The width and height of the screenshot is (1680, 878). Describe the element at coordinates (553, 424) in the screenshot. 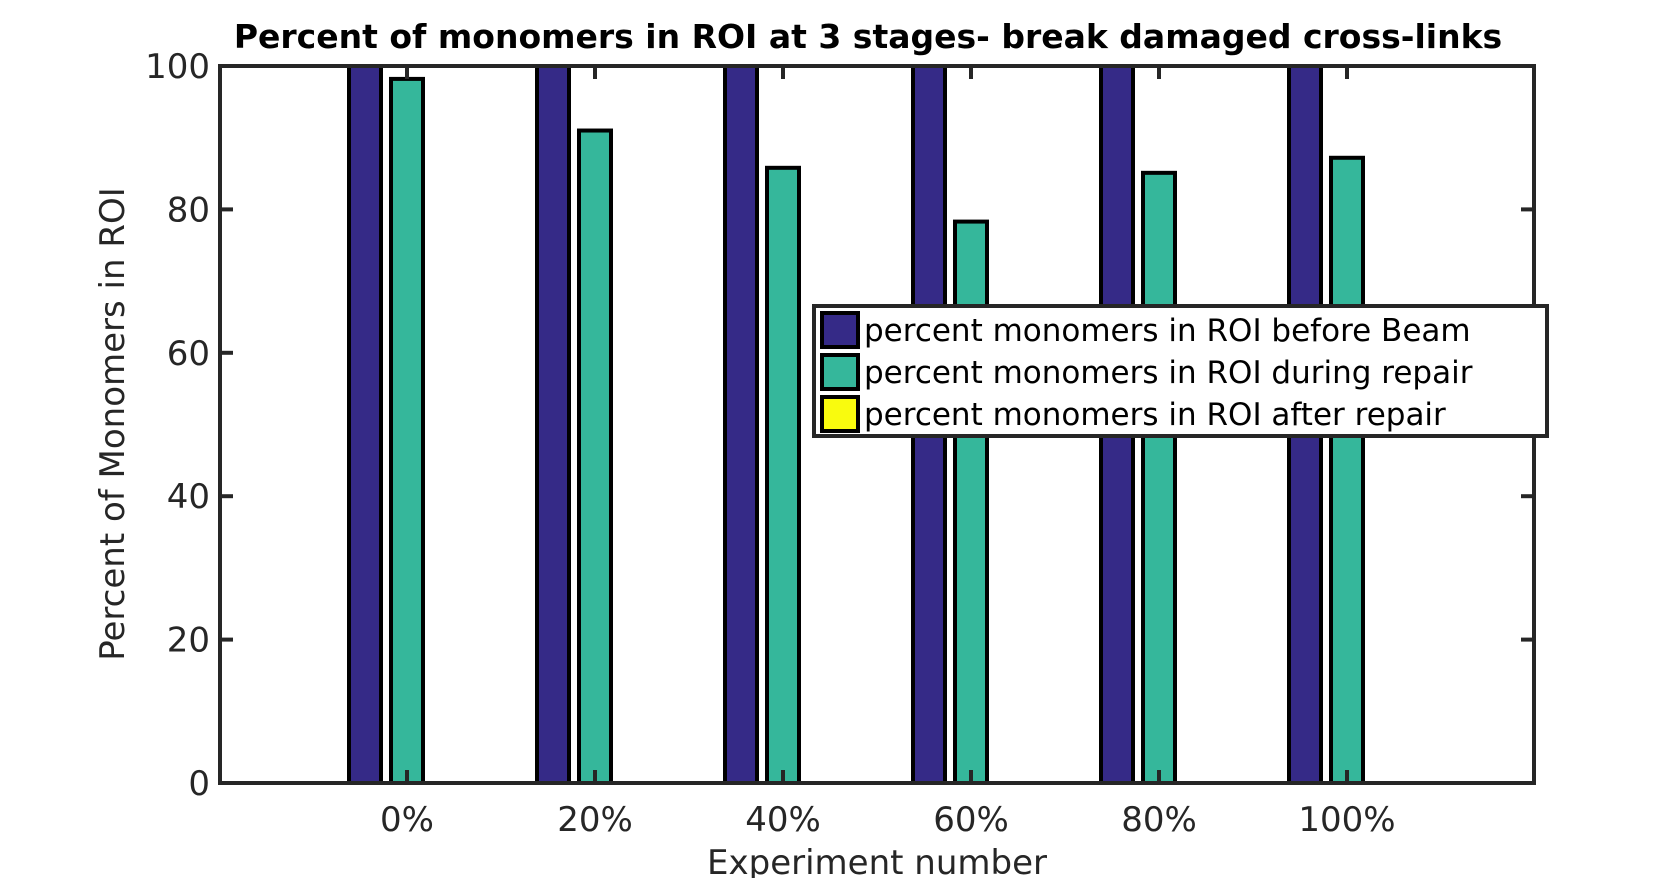

I see `bar-series-1-20%` at that location.